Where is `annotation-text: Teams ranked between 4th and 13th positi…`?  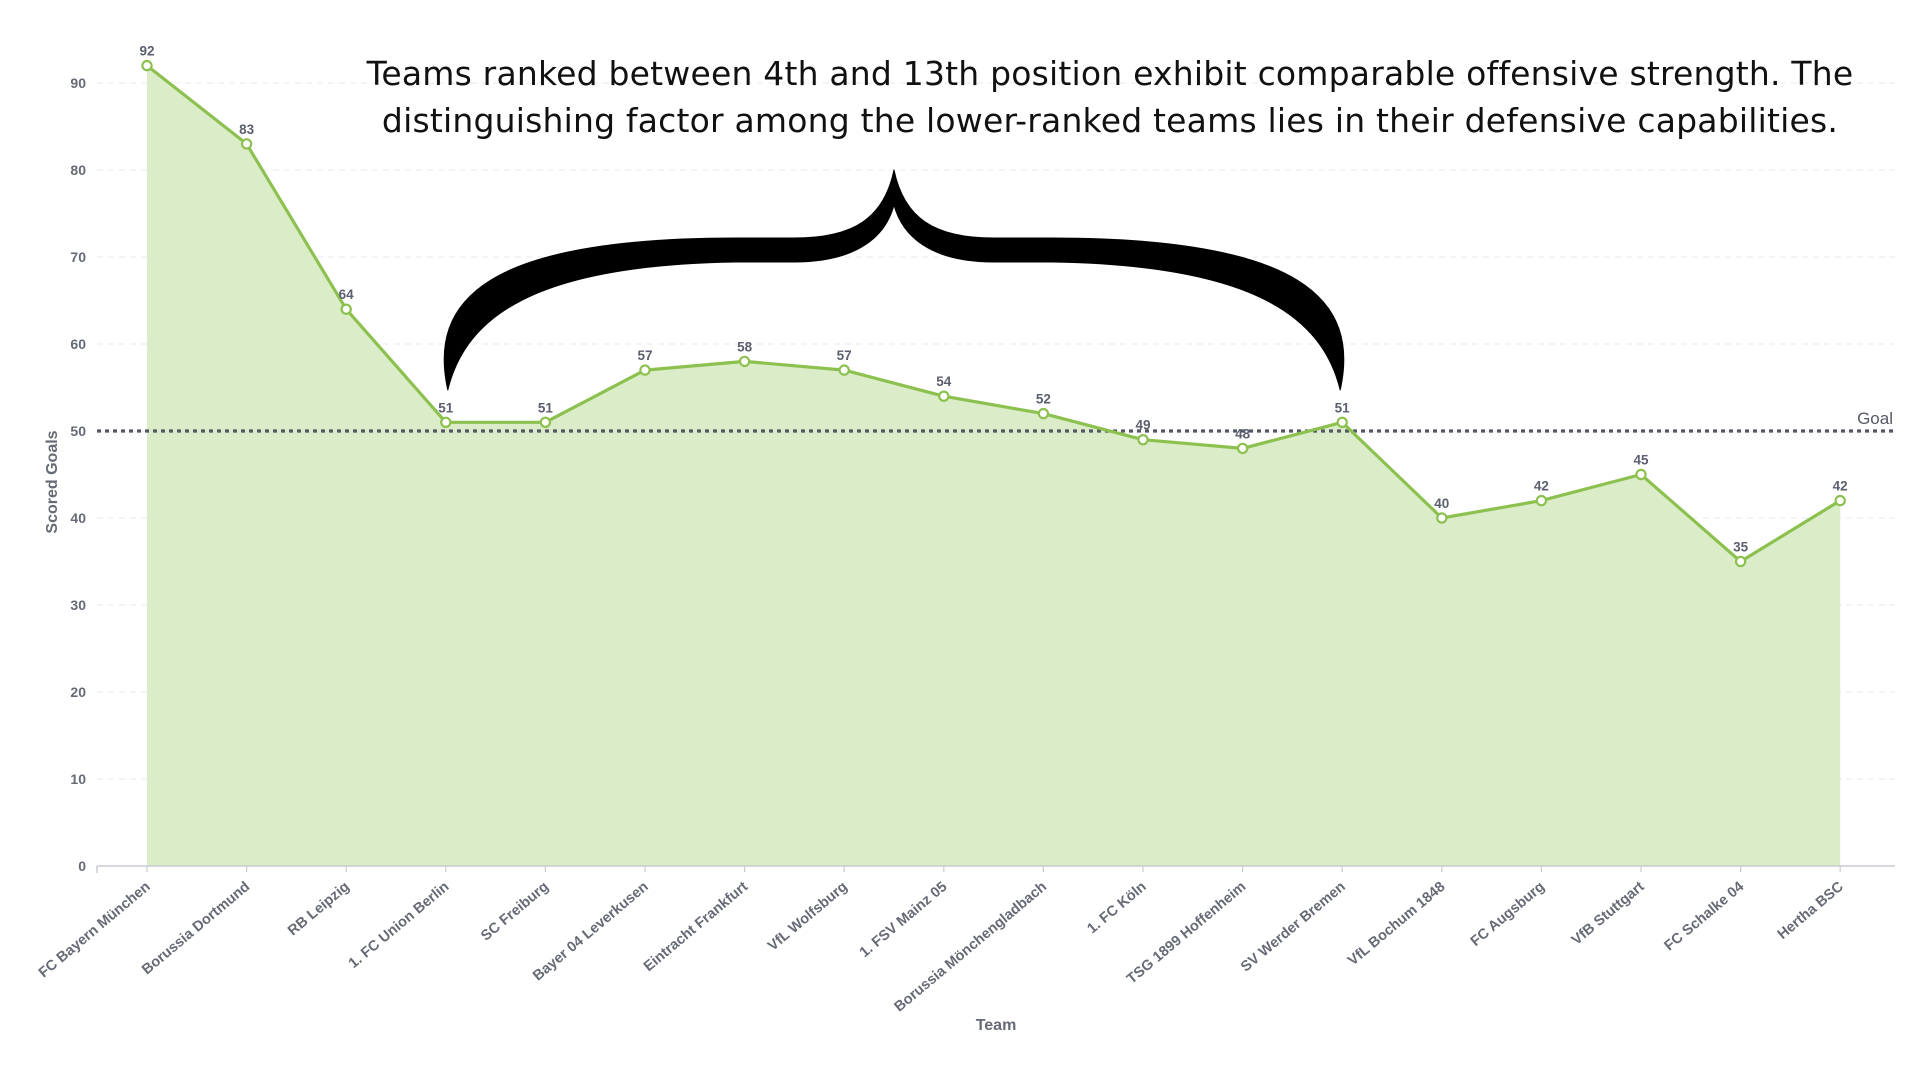 annotation-text: Teams ranked between 4th and 13th positi… is located at coordinates (1110, 97).